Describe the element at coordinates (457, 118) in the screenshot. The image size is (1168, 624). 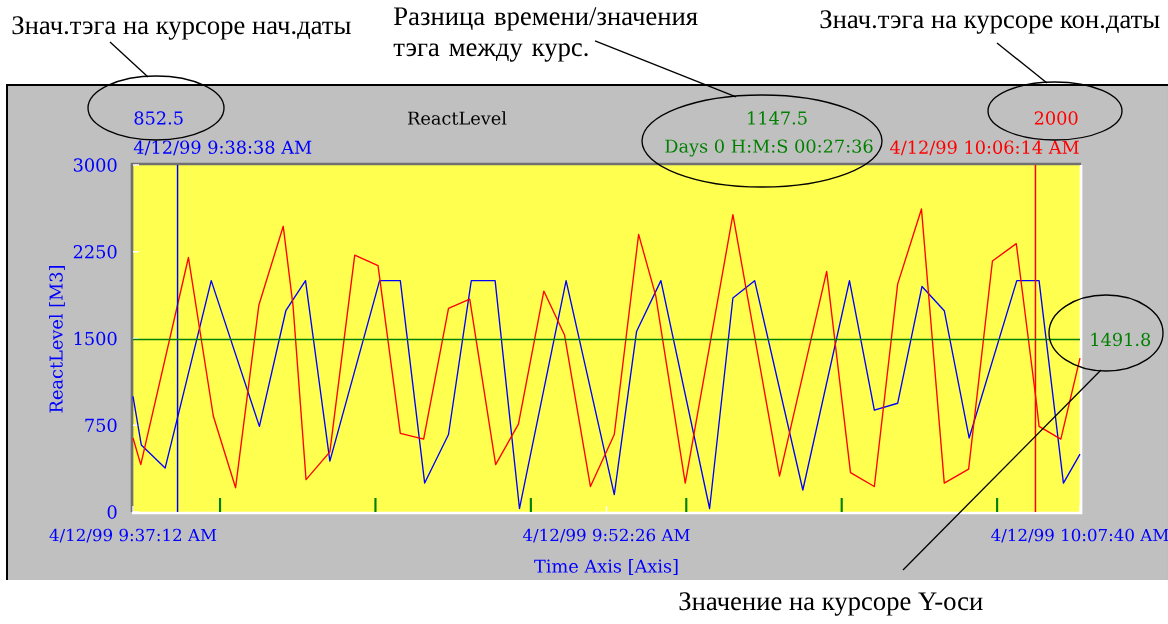
I see `chart-title: ReactLevel` at that location.